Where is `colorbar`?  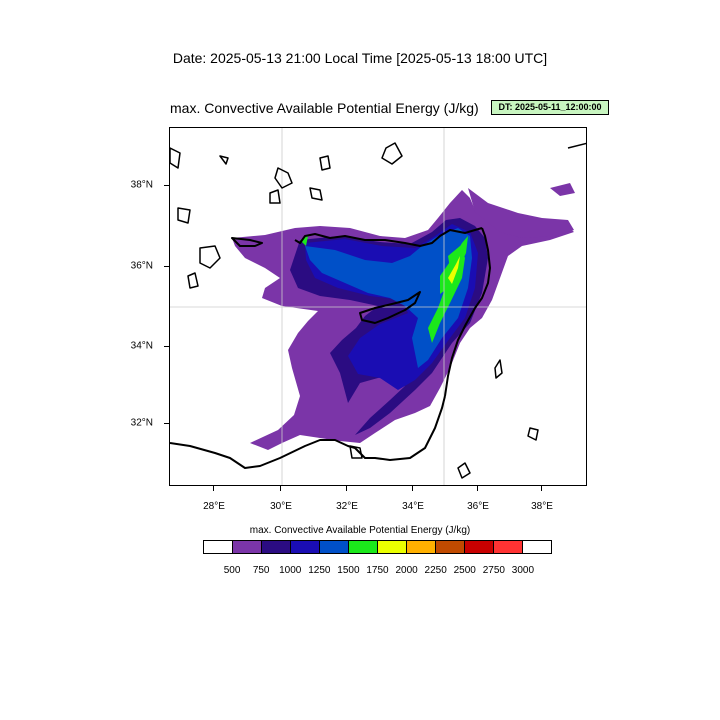
colorbar is located at coordinates (377, 547).